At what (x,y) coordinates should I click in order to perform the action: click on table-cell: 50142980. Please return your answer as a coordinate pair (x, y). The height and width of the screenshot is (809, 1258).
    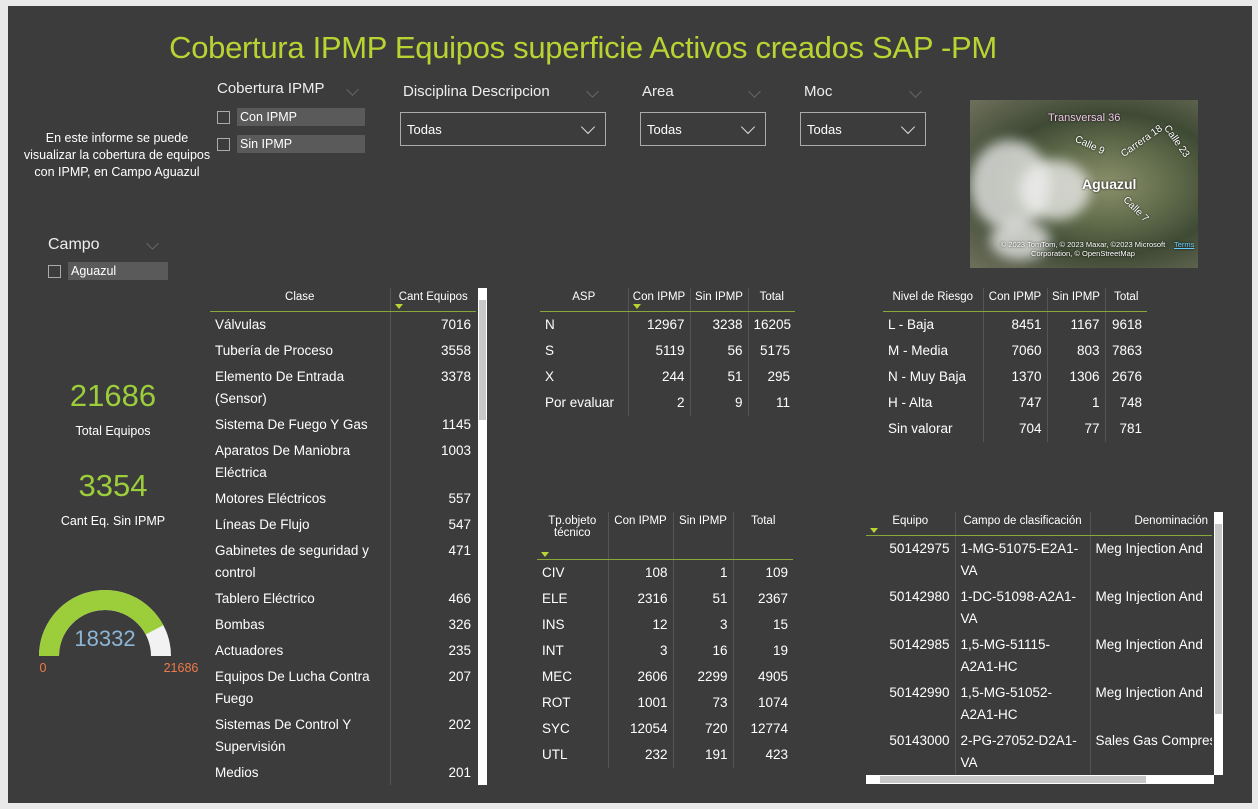
    Looking at the image, I should click on (919, 596).